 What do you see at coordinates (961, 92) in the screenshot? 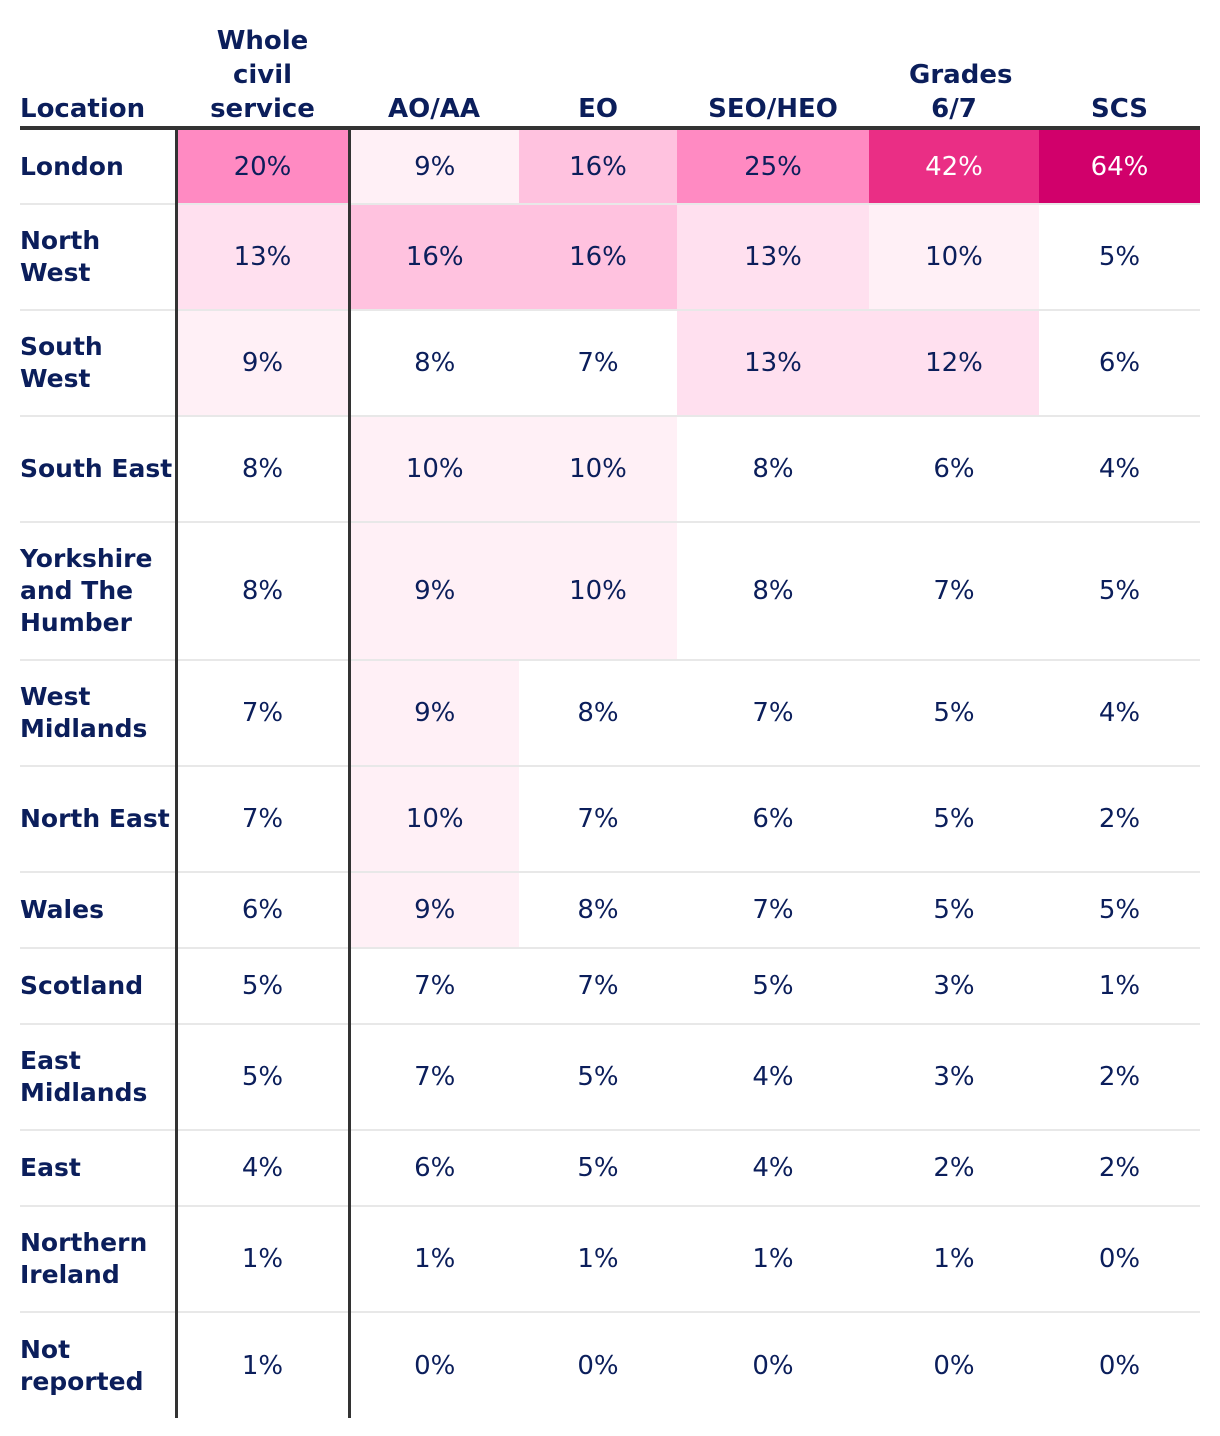
I see `column-header: Grades 6/7` at bounding box center [961, 92].